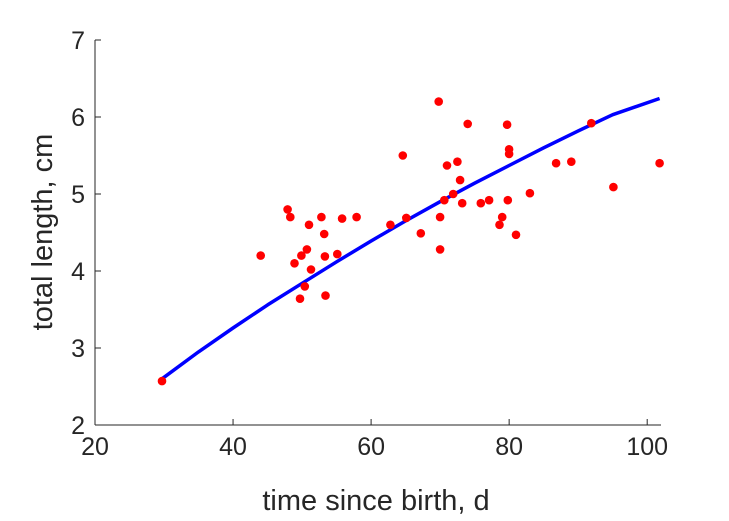 The width and height of the screenshot is (729, 521). I want to click on y-axis-label: total length, cm, so click(43, 232).